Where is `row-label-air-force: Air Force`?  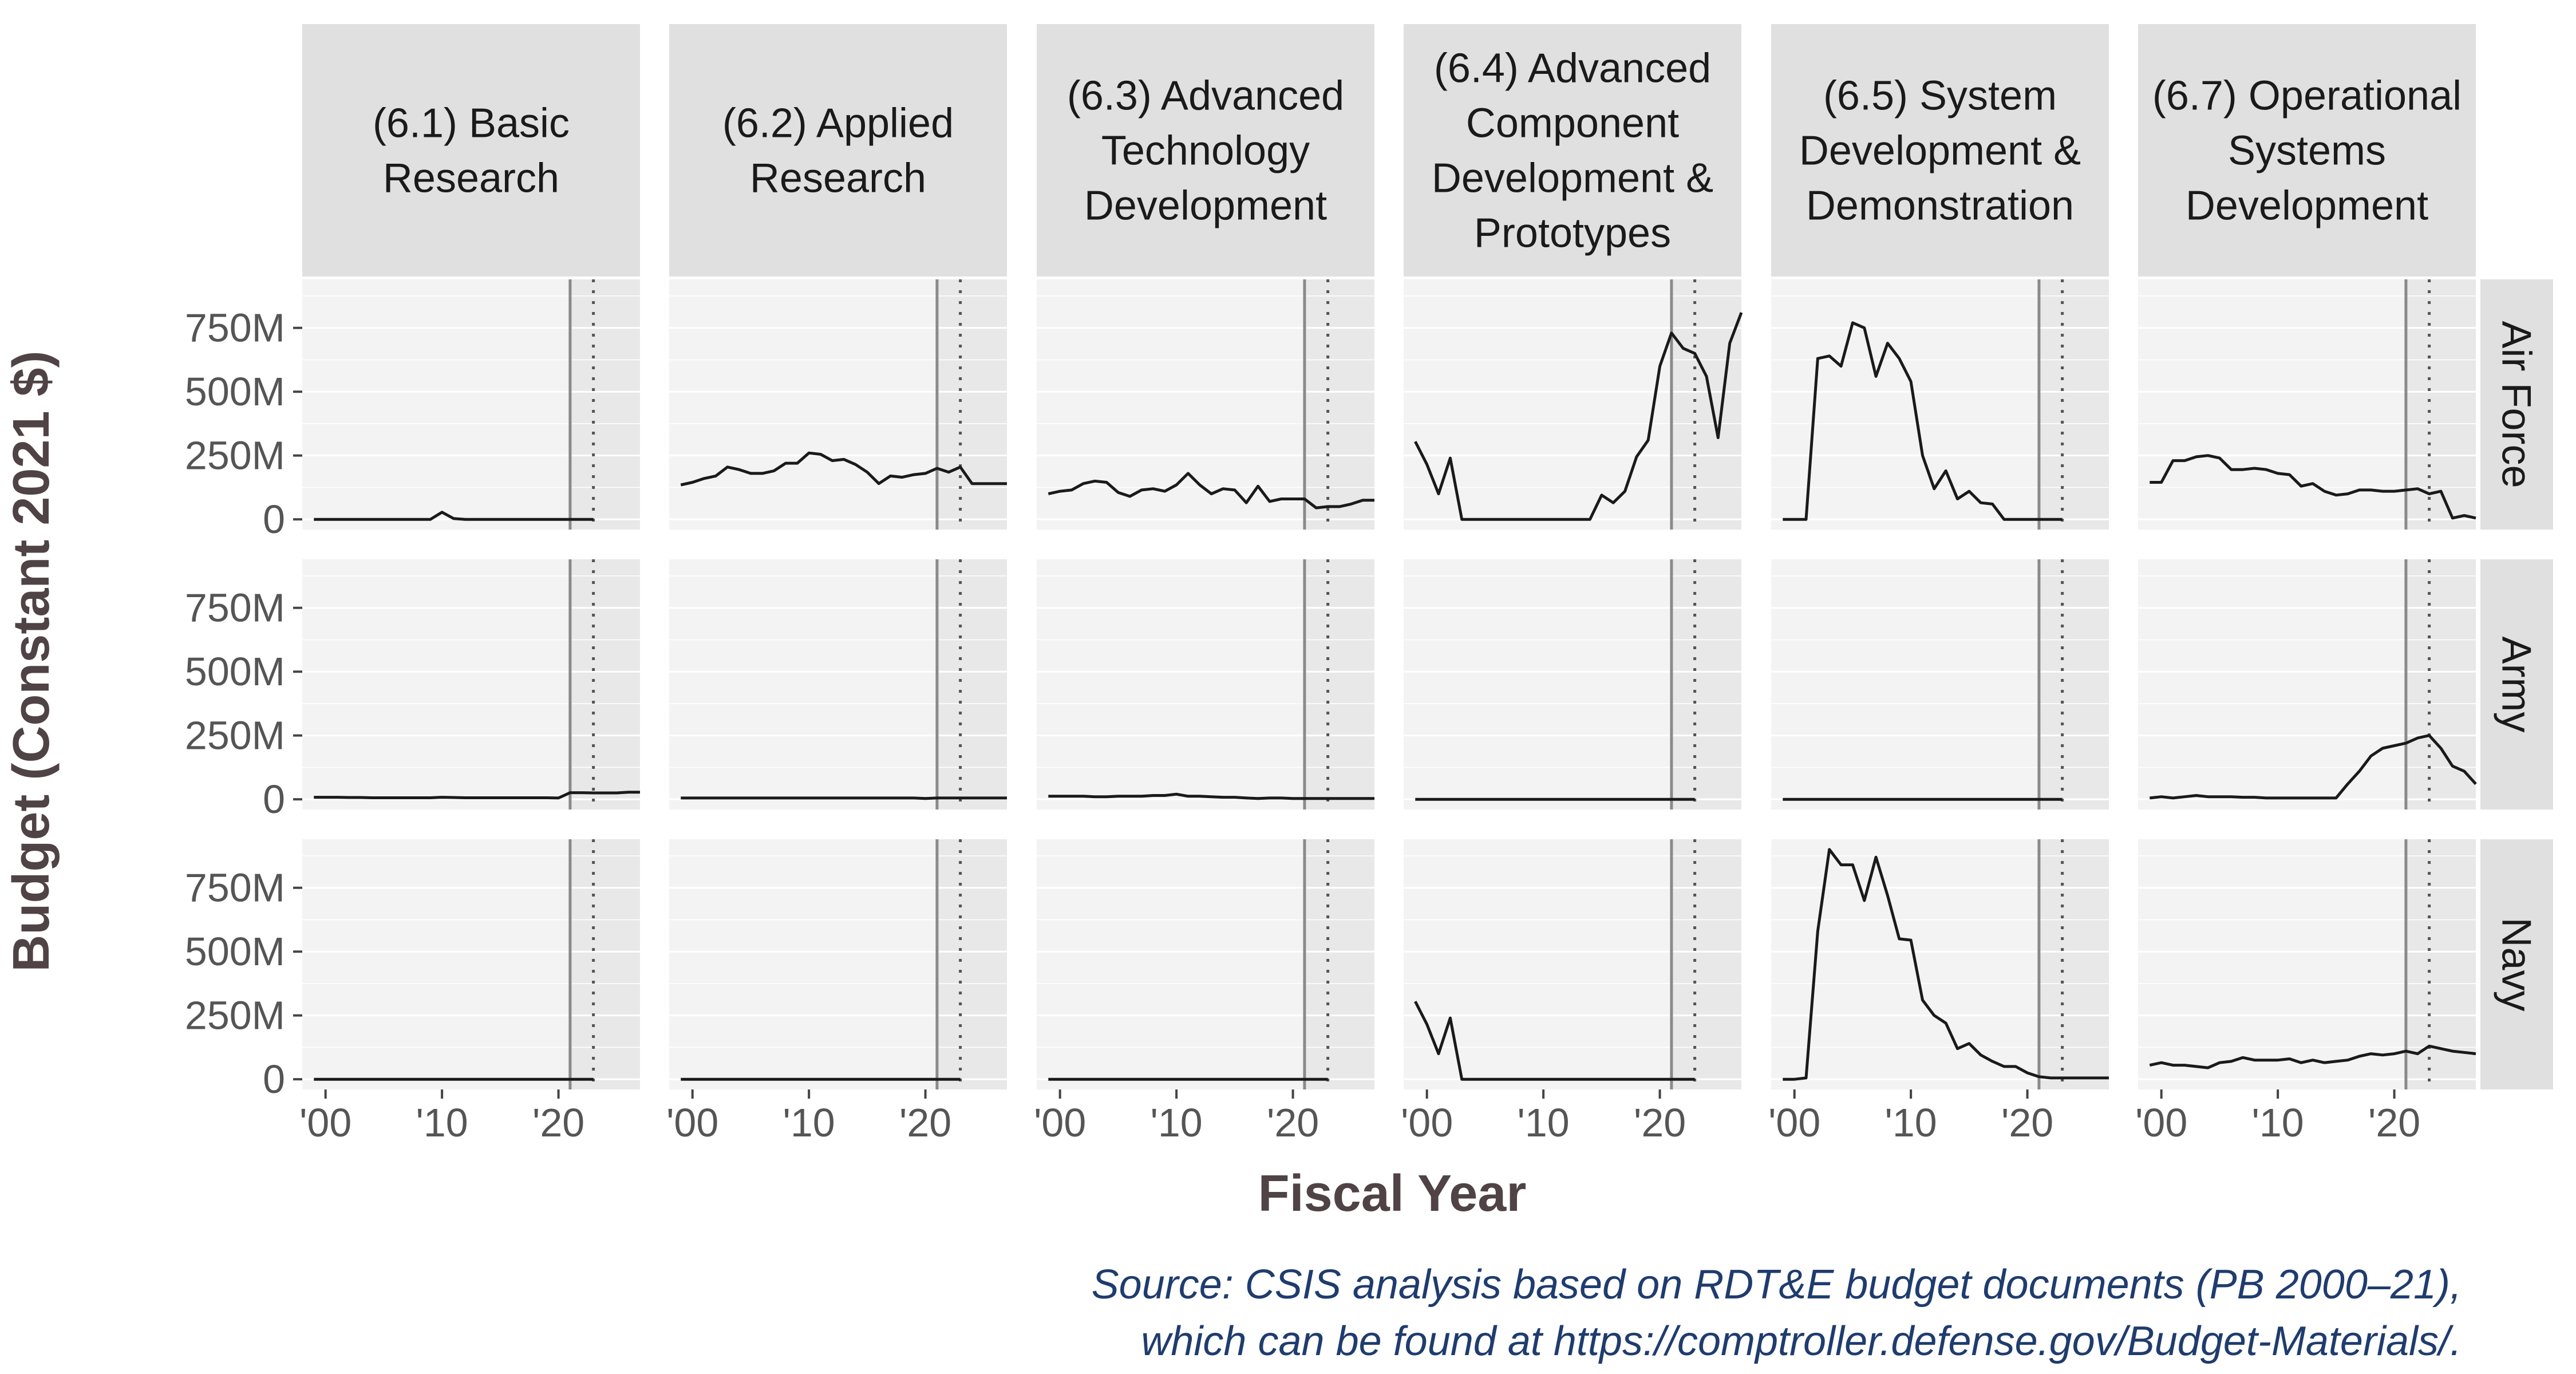
row-label-air-force: Air Force is located at coordinates (2516, 405).